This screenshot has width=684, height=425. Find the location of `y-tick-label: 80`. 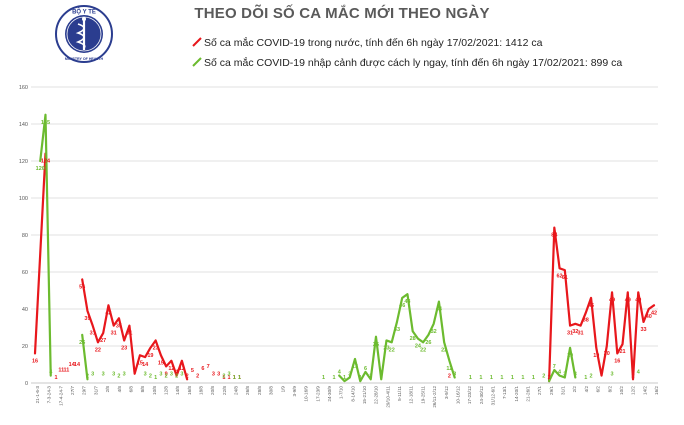

y-tick-label: 80 is located at coordinates (25, 236).